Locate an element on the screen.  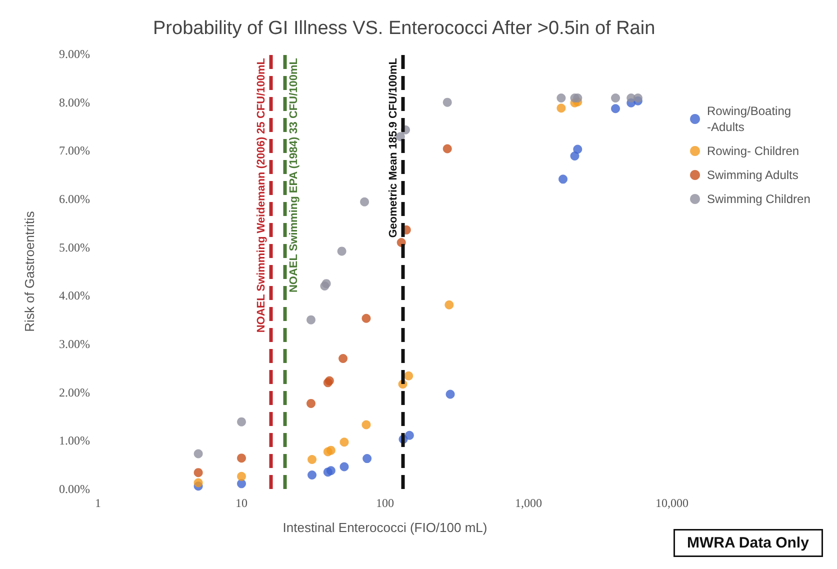
y-tick-label: 8.00% is located at coordinates (74, 102).